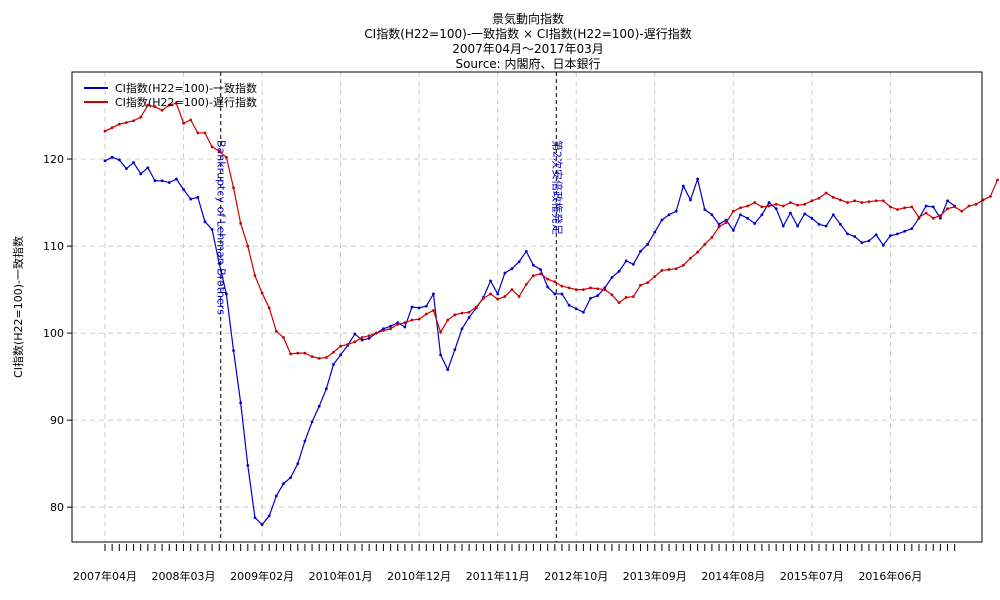 The height and width of the screenshot is (600, 1000). I want to click on x-tick-label: 2013年09月, so click(655, 576).